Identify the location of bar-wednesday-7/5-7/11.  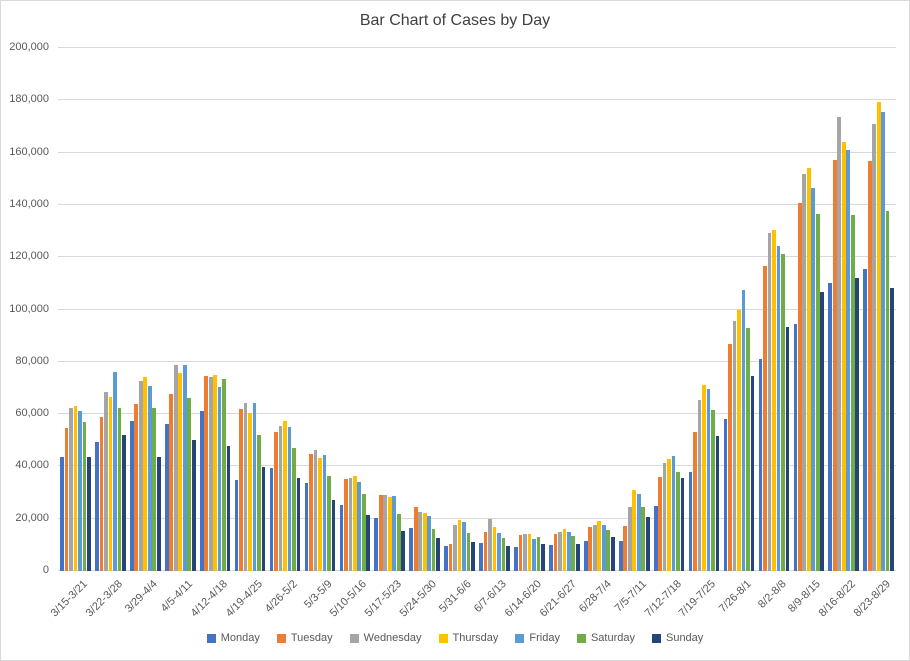
(629, 538).